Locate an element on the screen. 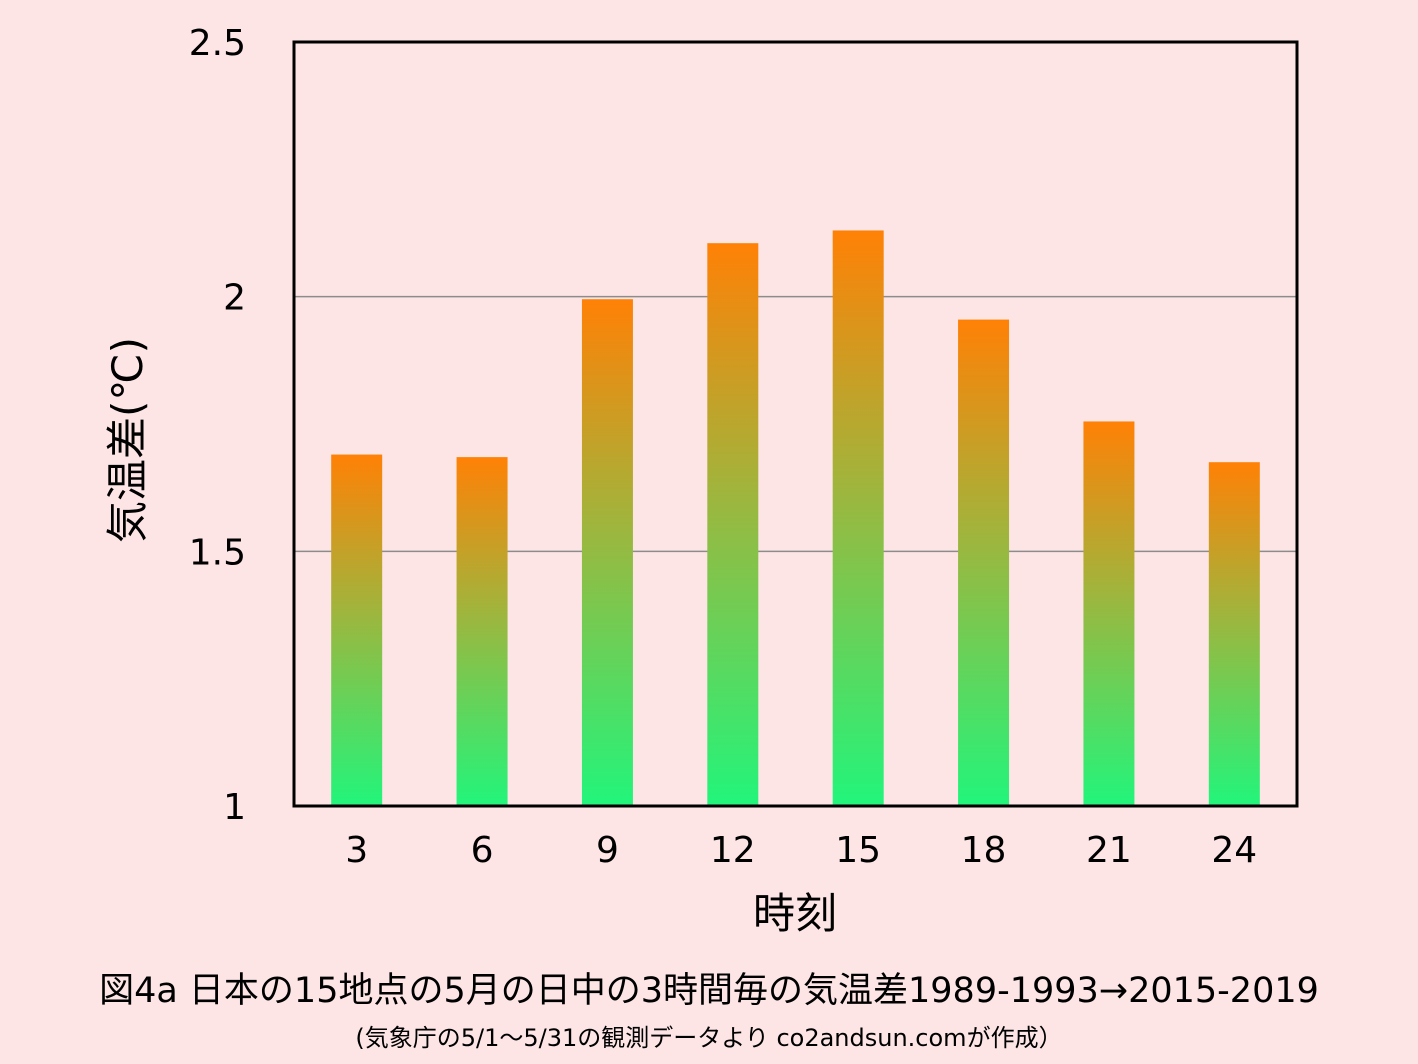 This screenshot has height=1064, width=1418. x-tick-label: 24 is located at coordinates (1234, 850).